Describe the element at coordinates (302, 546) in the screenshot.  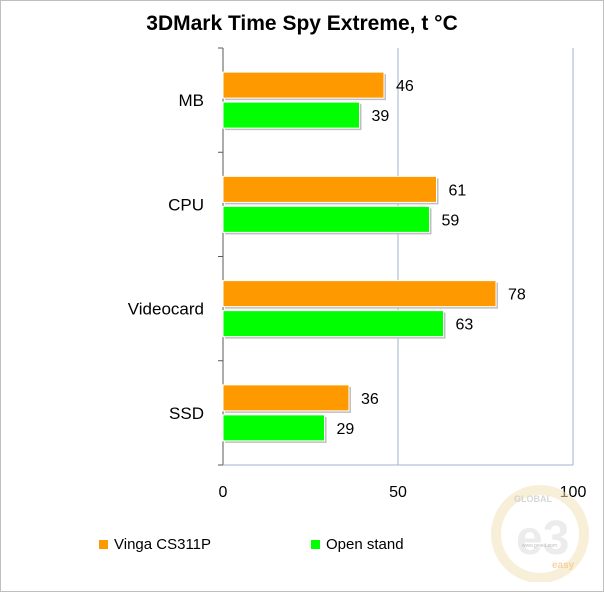
I see `legend: Vinga CS311P Open stand` at that location.